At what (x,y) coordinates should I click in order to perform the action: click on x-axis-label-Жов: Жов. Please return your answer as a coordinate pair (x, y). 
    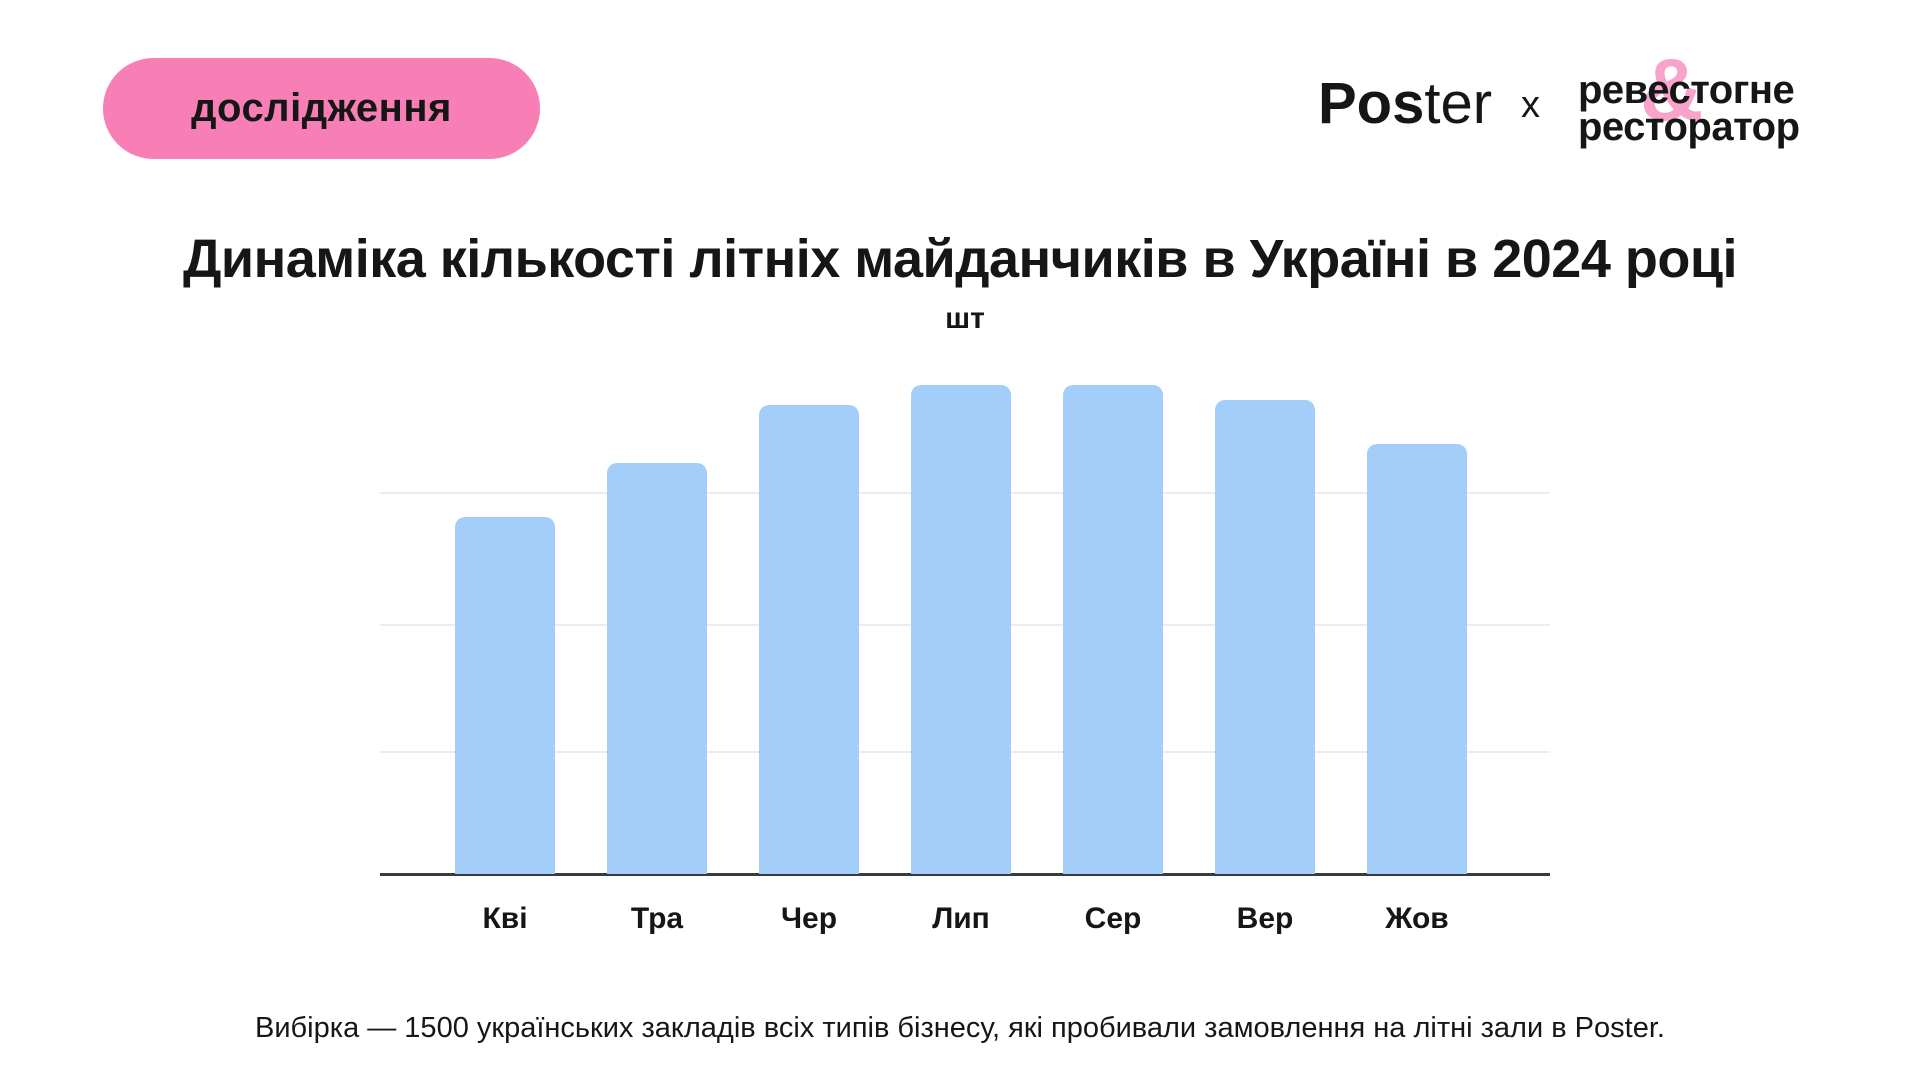
    Looking at the image, I should click on (1417, 918).